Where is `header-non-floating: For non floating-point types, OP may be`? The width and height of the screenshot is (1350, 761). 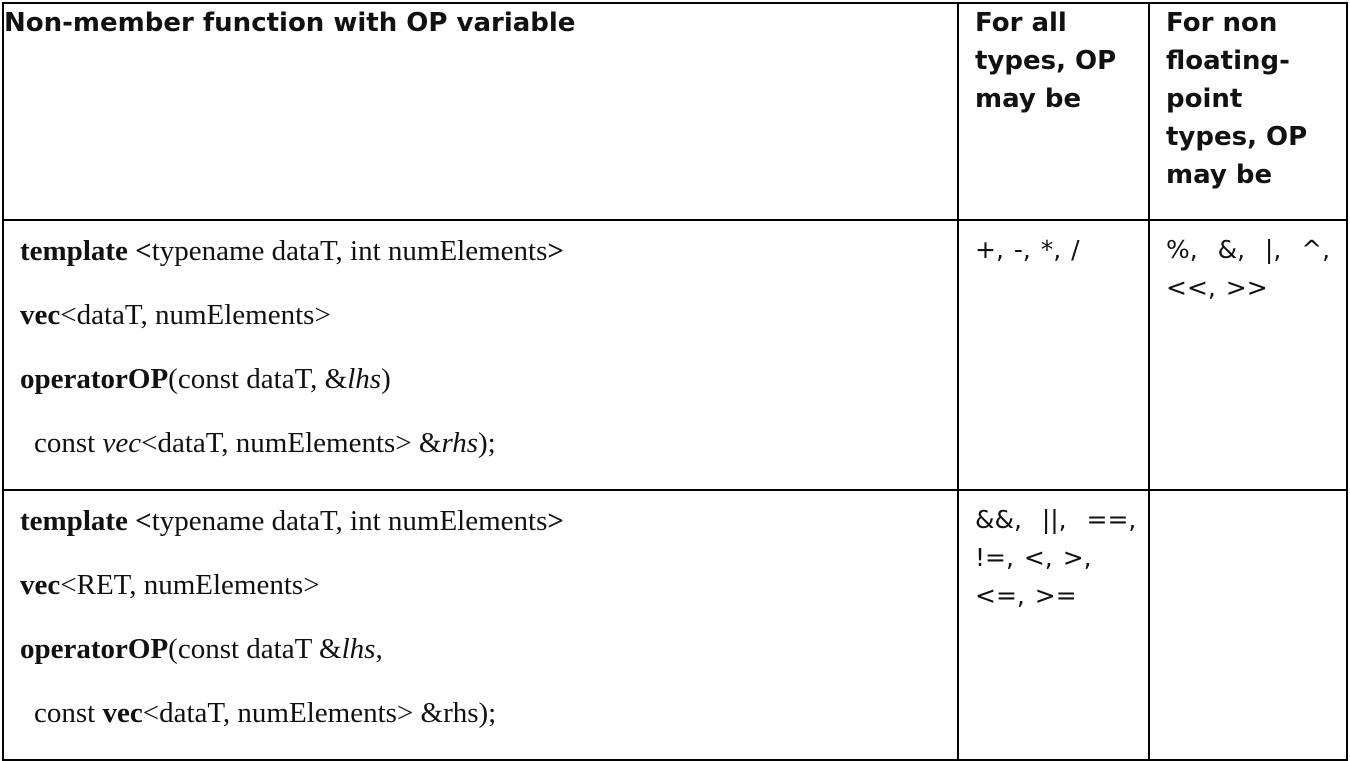 header-non-floating: For non floating-point types, OP may be is located at coordinates (1248, 111).